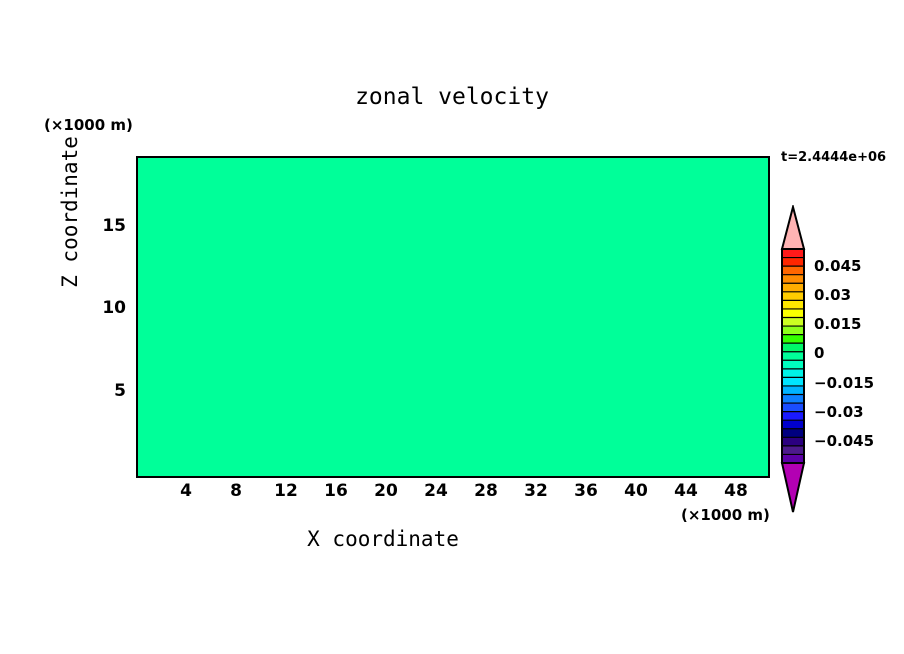  Describe the element at coordinates (839, 411) in the screenshot. I see `colorbar-tick-label: −0.03` at that location.